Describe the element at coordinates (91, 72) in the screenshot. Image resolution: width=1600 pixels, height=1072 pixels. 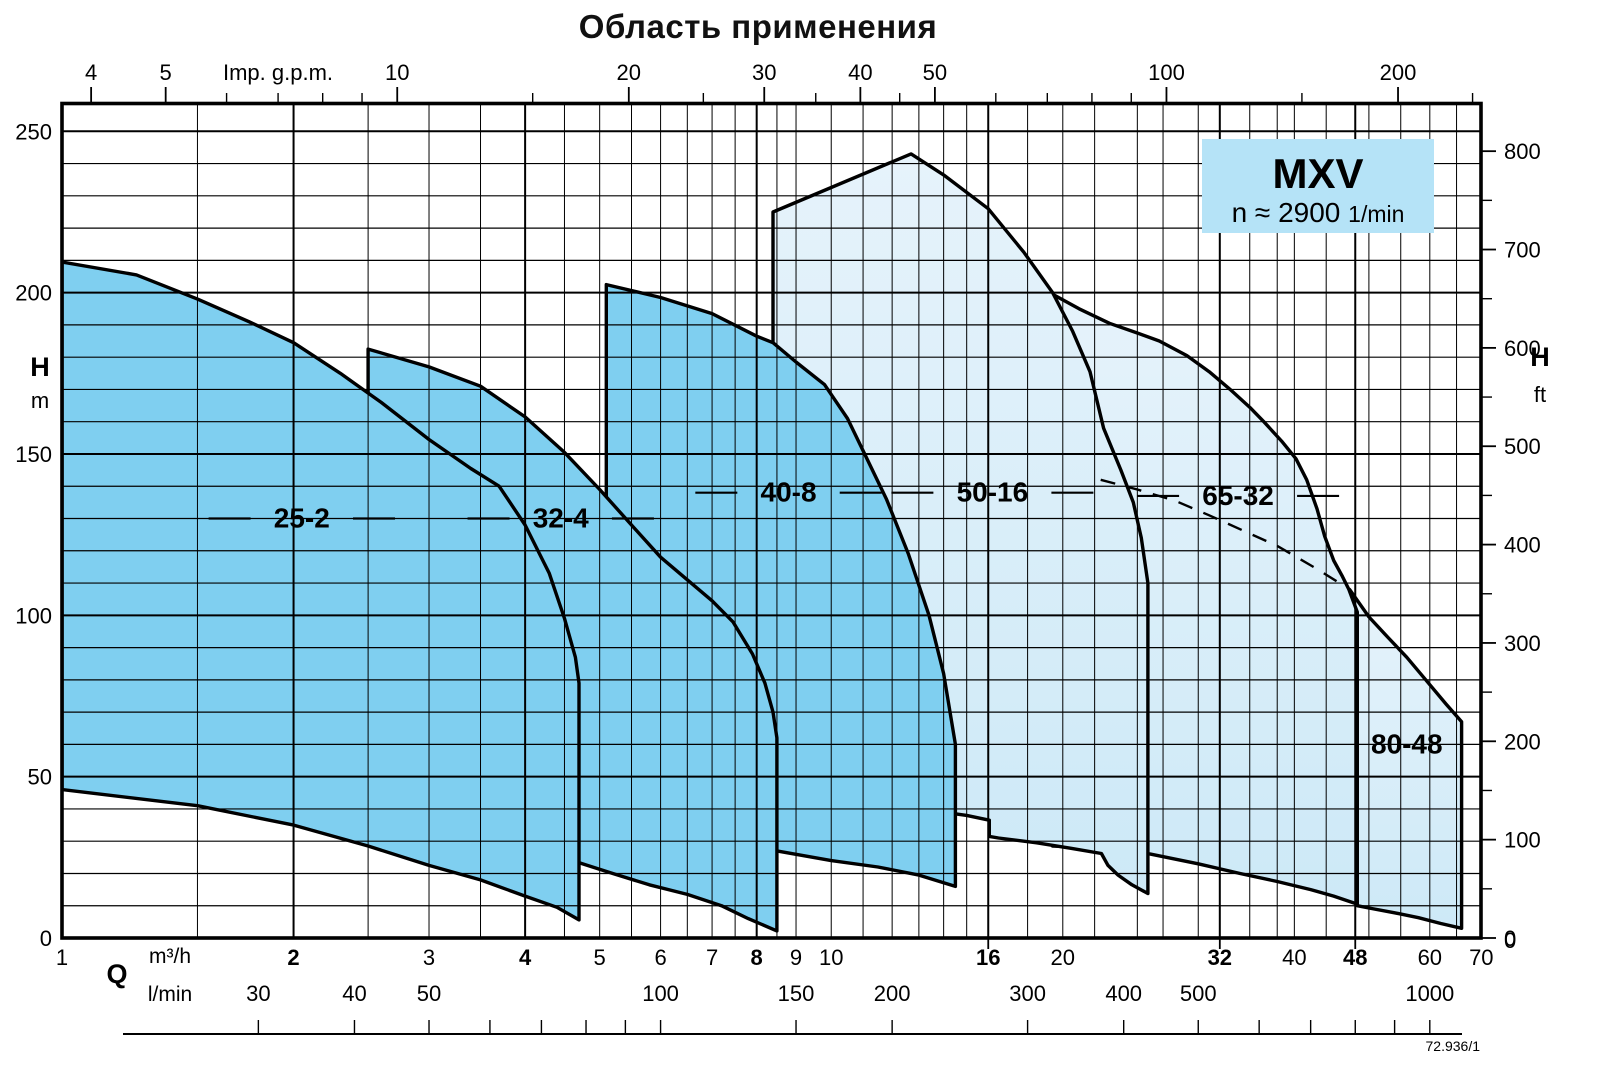
I see `tick-label-top: 4` at that location.